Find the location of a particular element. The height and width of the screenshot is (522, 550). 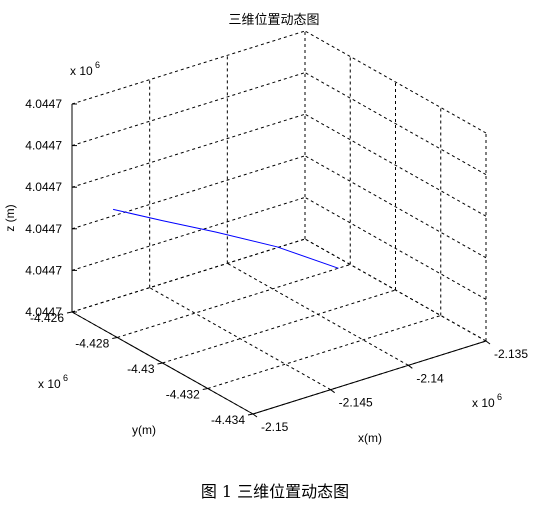

y-tick-label: -4.428 is located at coordinates (92, 344).